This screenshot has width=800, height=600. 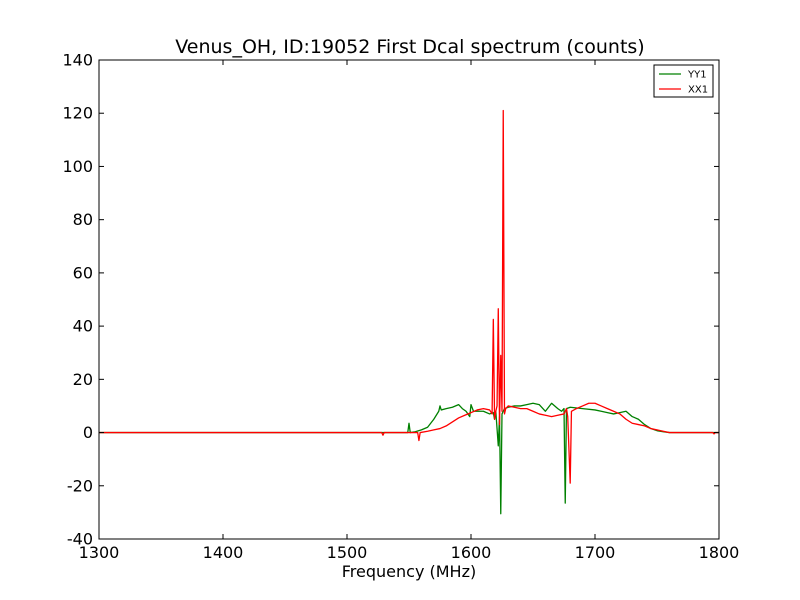 I want to click on legend-label-yy1: YY1, so click(x=697, y=75).